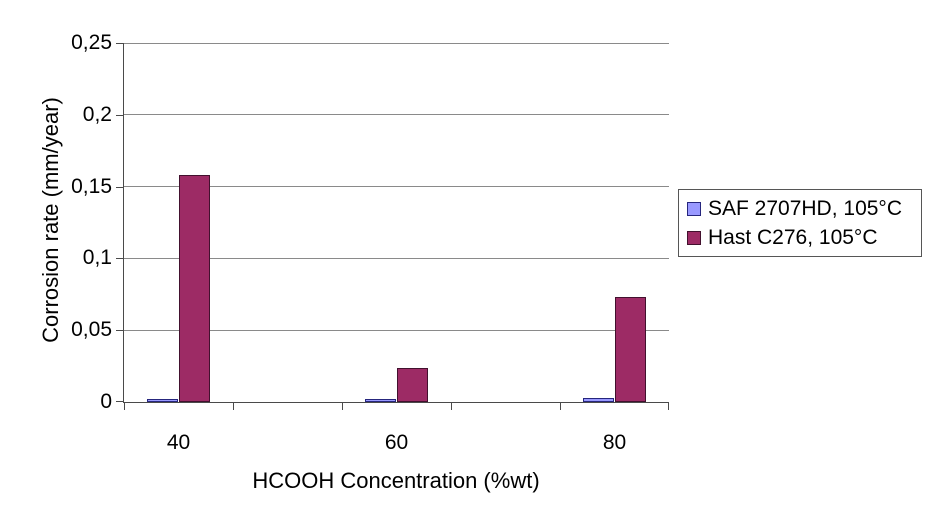  What do you see at coordinates (91, 186) in the screenshot?
I see `y-tick-label: 0,15` at bounding box center [91, 186].